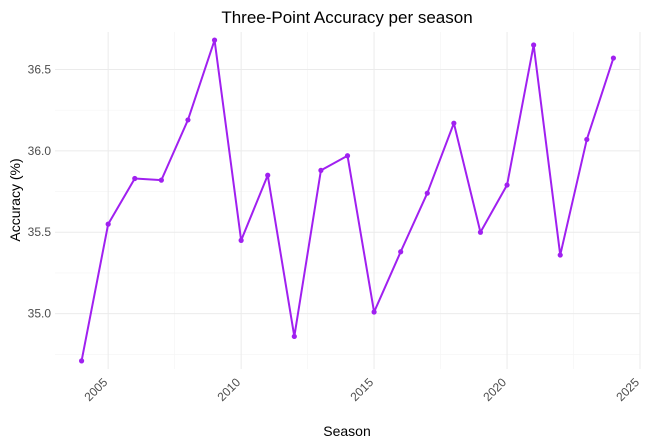 The width and height of the screenshot is (648, 445). I want to click on y-tick-label: 36.0, so click(40, 151).